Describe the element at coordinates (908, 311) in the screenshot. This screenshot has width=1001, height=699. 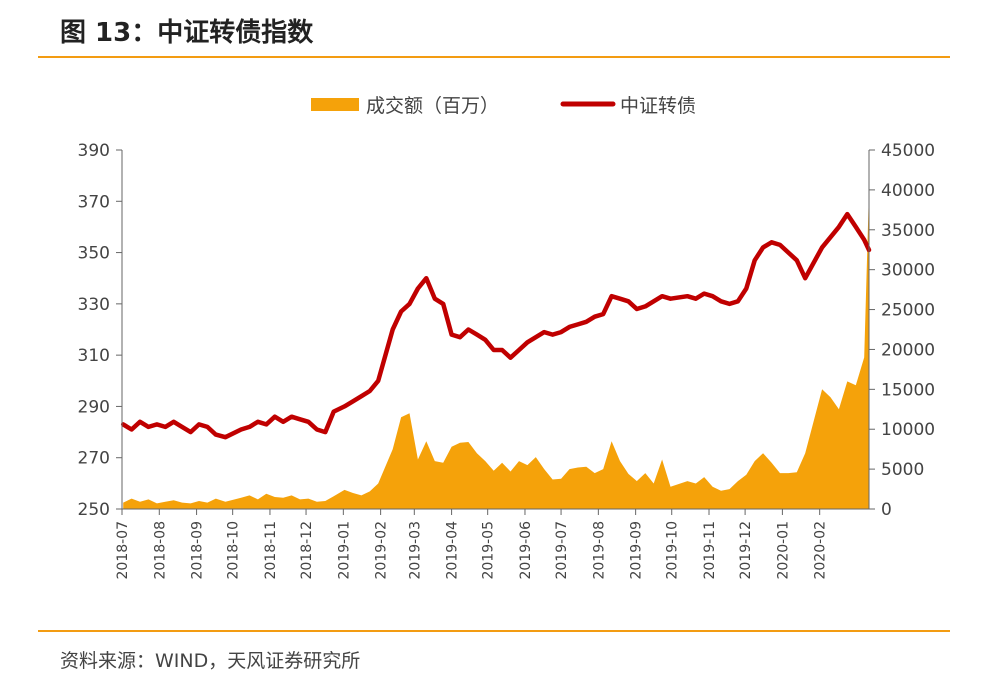
I see `right-axis-tick-label: 25000` at that location.